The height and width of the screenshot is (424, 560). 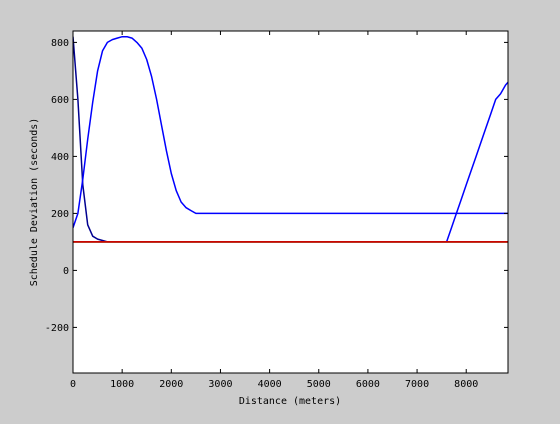 What do you see at coordinates (60, 214) in the screenshot?
I see `y-tick-label: 200` at bounding box center [60, 214].